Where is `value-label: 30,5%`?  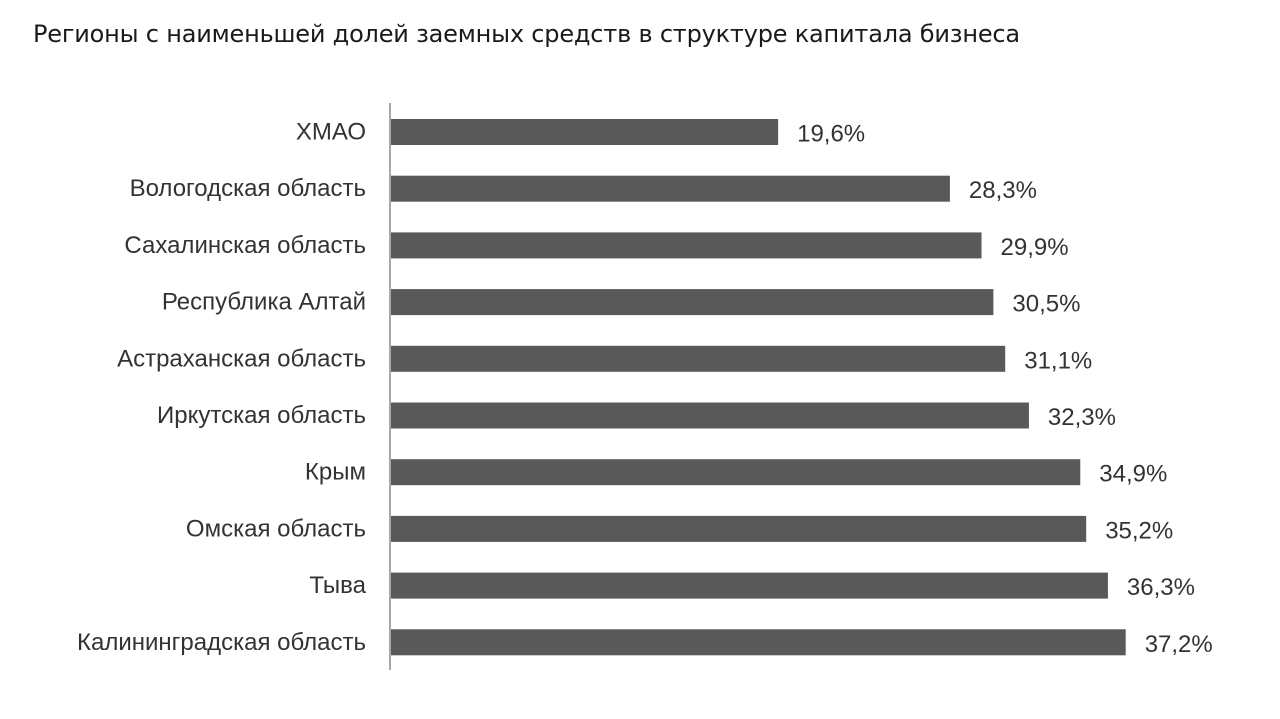 value-label: 30,5% is located at coordinates (1046, 304).